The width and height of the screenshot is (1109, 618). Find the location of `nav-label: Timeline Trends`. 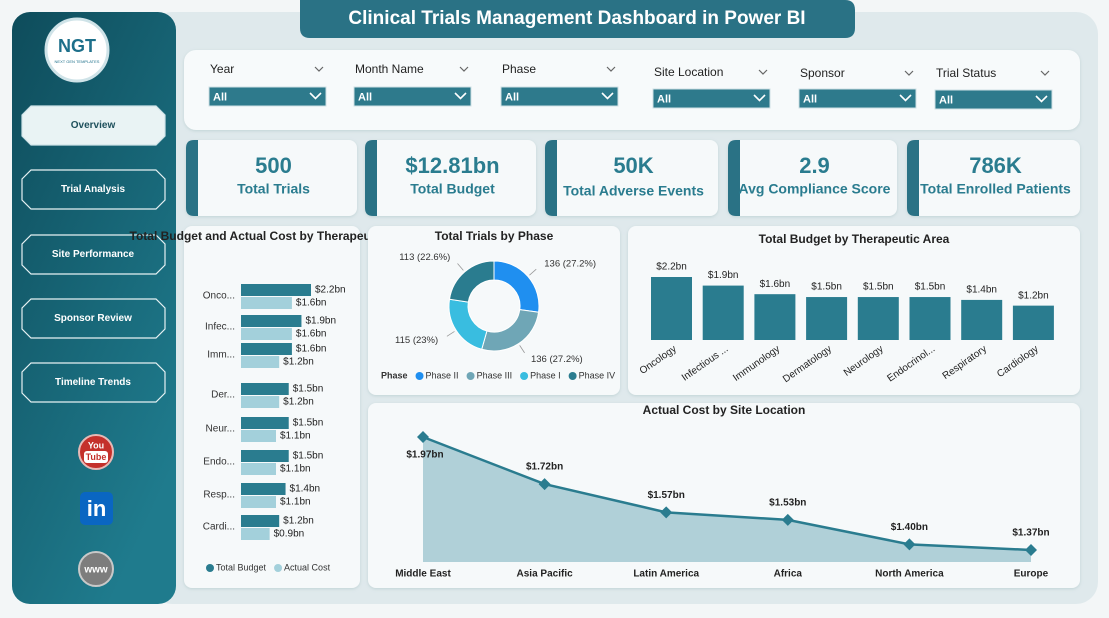

nav-label: Timeline Trends is located at coordinates (93, 382).